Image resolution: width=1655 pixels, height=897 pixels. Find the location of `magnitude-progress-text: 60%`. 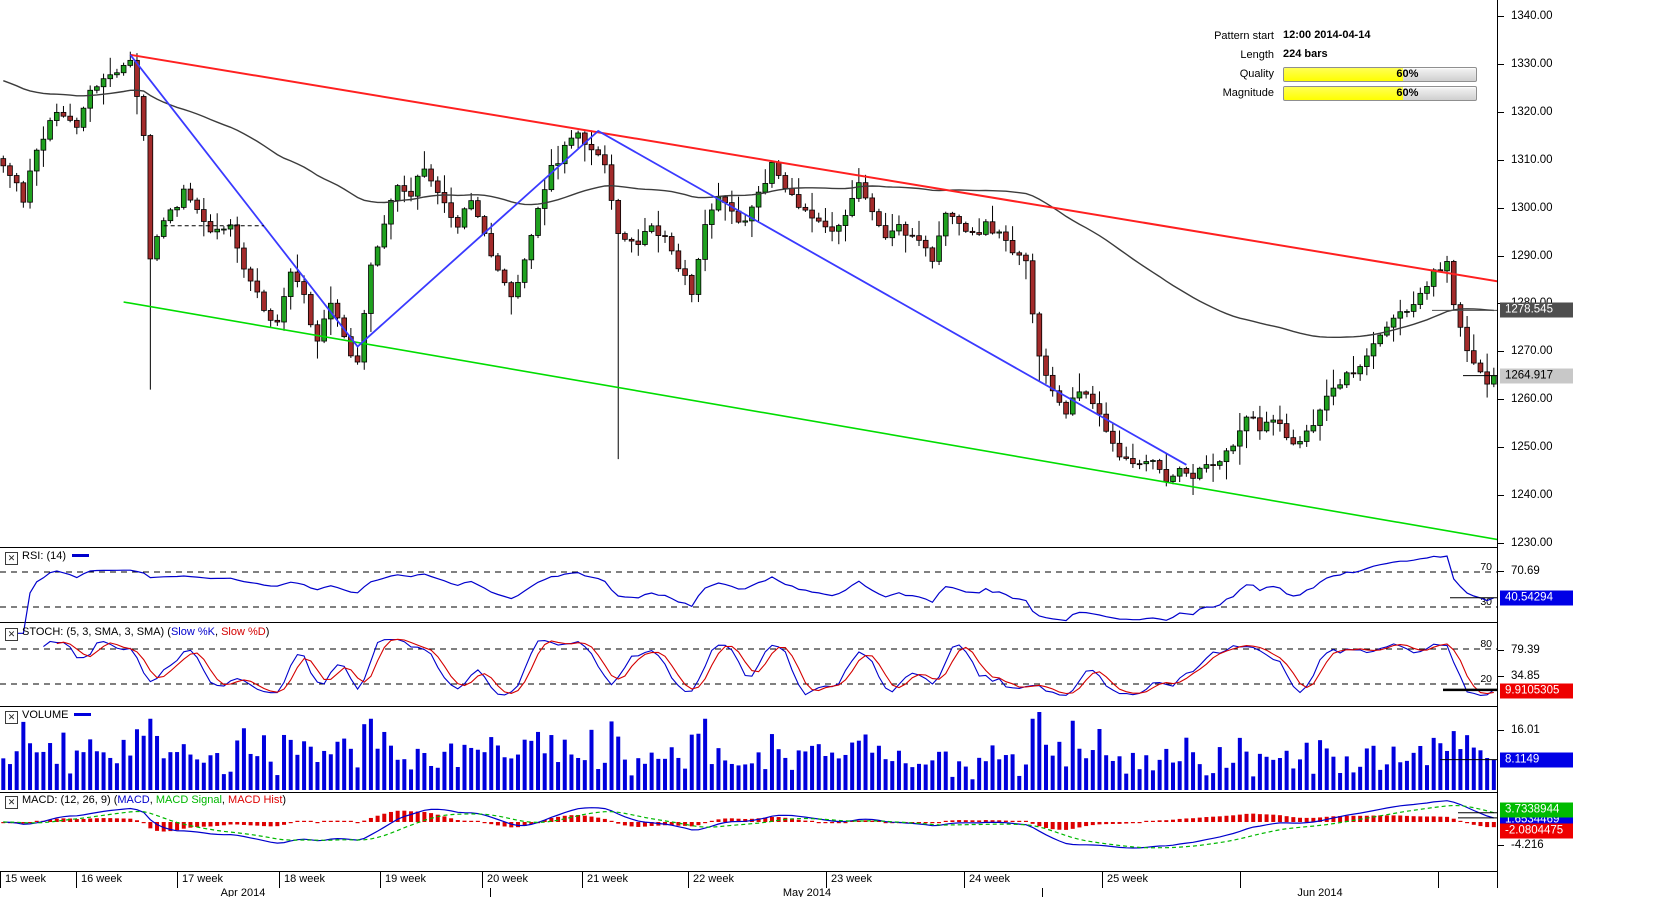

magnitude-progress-text: 60% is located at coordinates (1407, 93).